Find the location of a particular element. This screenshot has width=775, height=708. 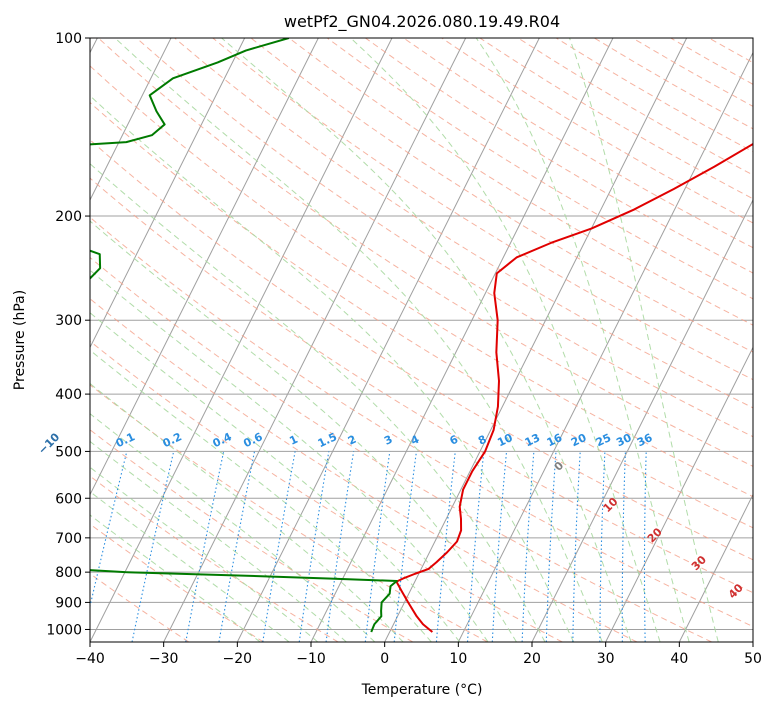

x-tick-label: 30 is located at coordinates (606, 659).